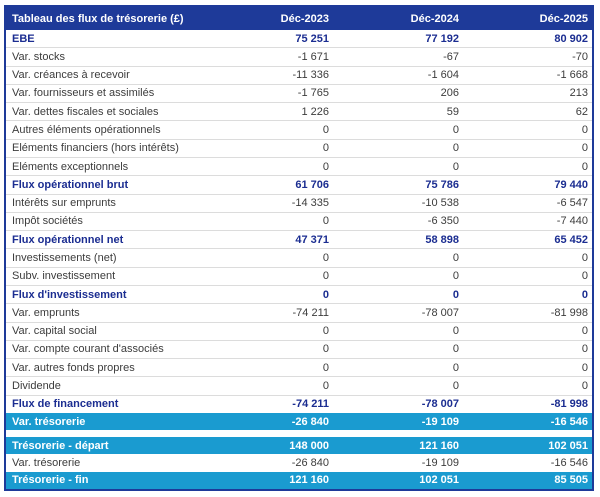 This screenshot has width=600, height=497. What do you see at coordinates (440, 203) in the screenshot?
I see `value-cell: -10 538` at bounding box center [440, 203].